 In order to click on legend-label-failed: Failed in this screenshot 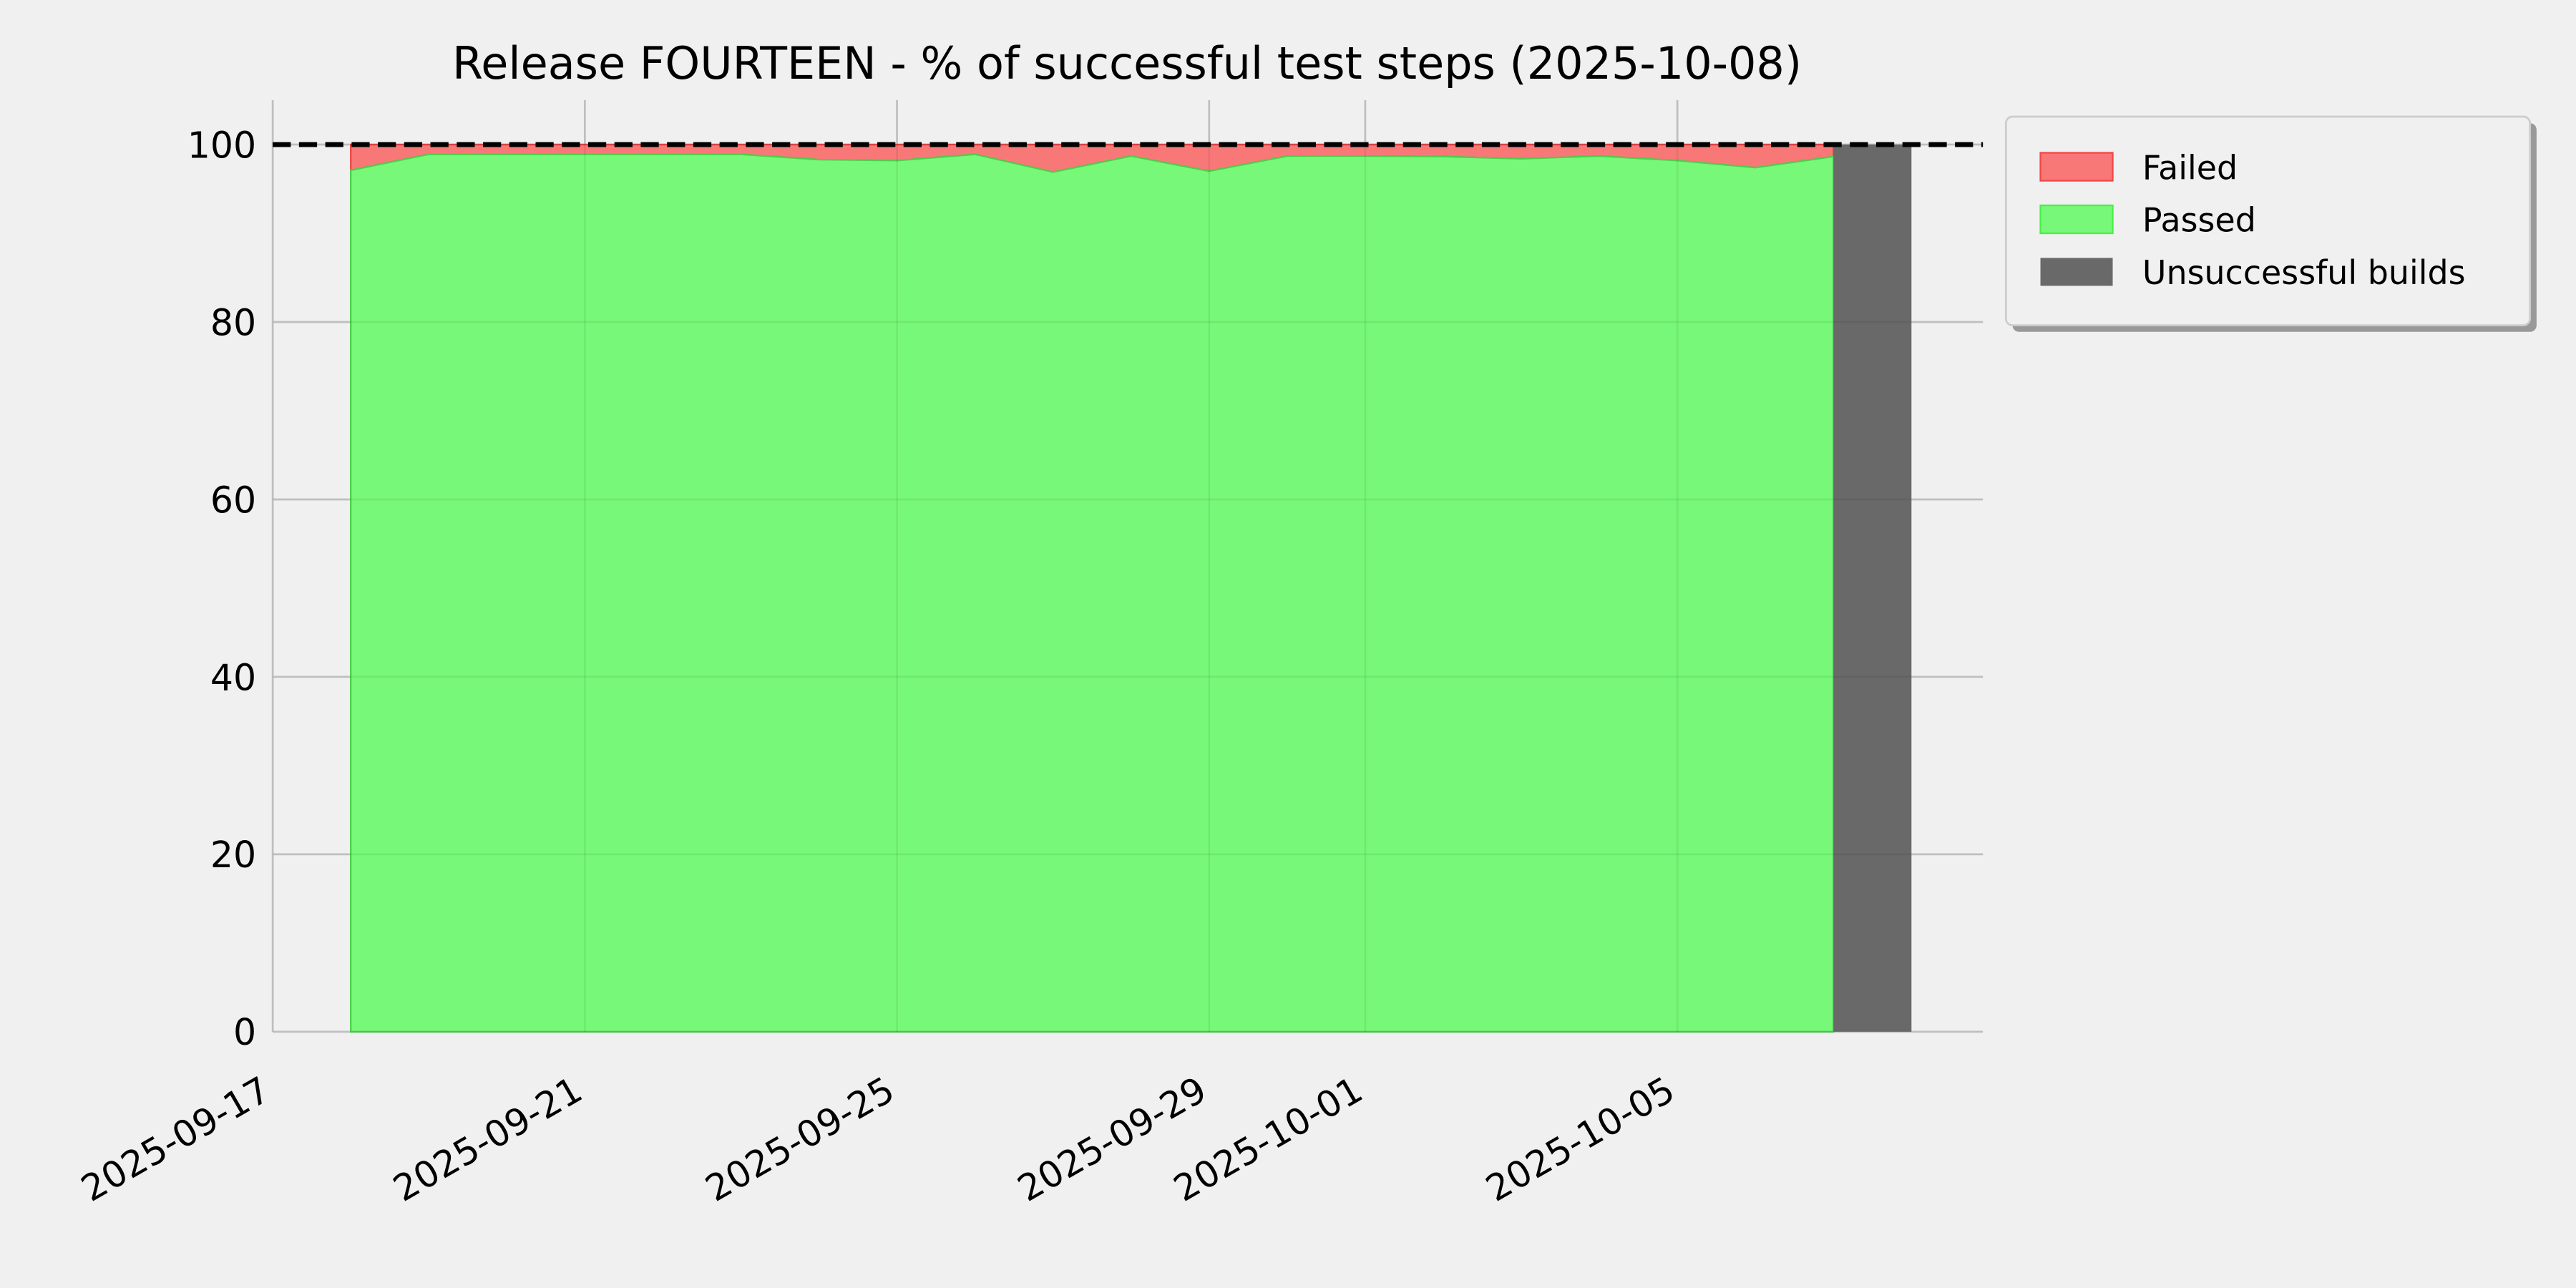, I will do `click(2190, 167)`.